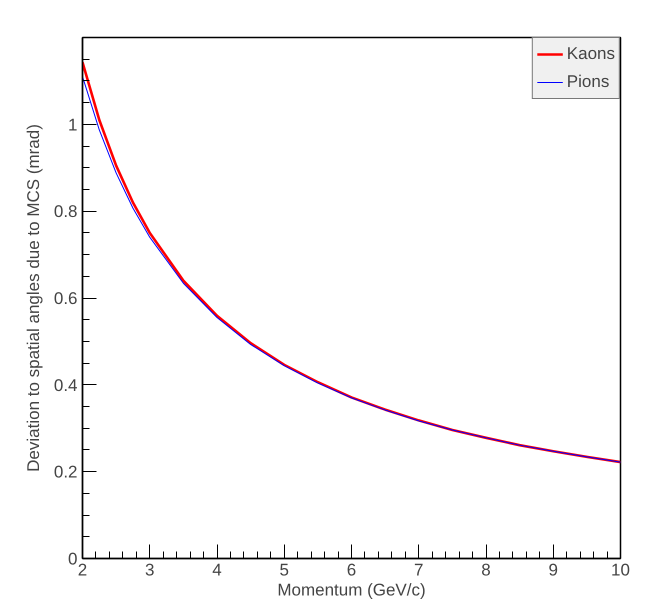 The height and width of the screenshot is (608, 646). Describe the element at coordinates (620, 570) in the screenshot. I see `x-tick-label: 10` at that location.